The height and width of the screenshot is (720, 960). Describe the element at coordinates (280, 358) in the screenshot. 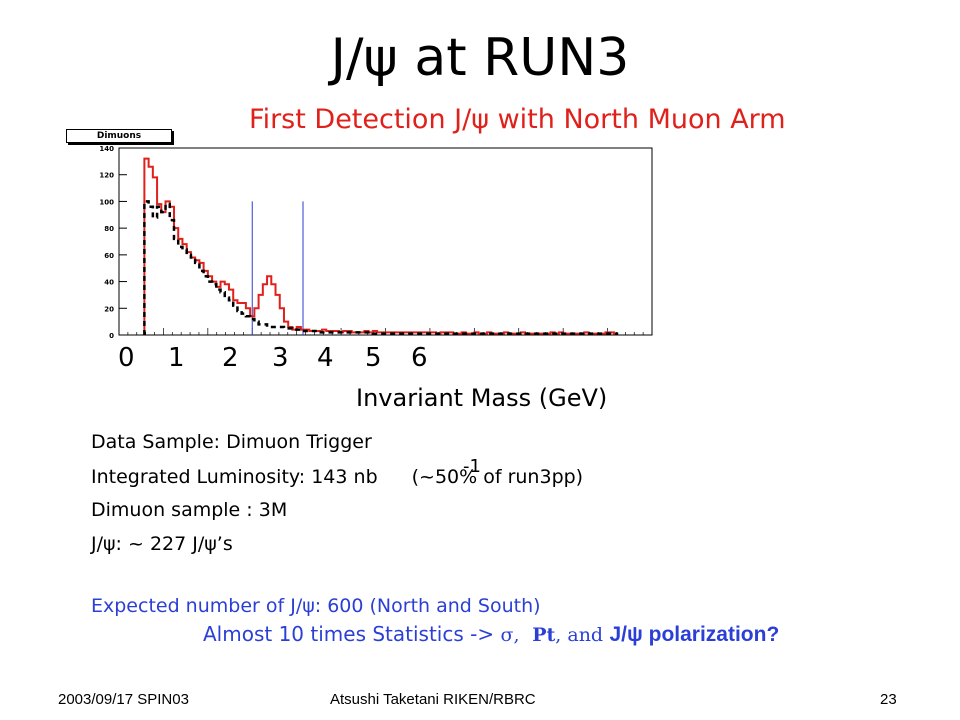

I see `x-tick-label: 3` at that location.